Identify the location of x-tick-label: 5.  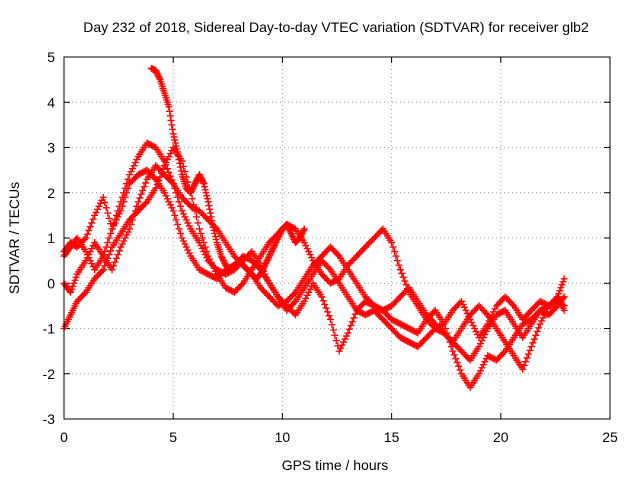
(173, 437).